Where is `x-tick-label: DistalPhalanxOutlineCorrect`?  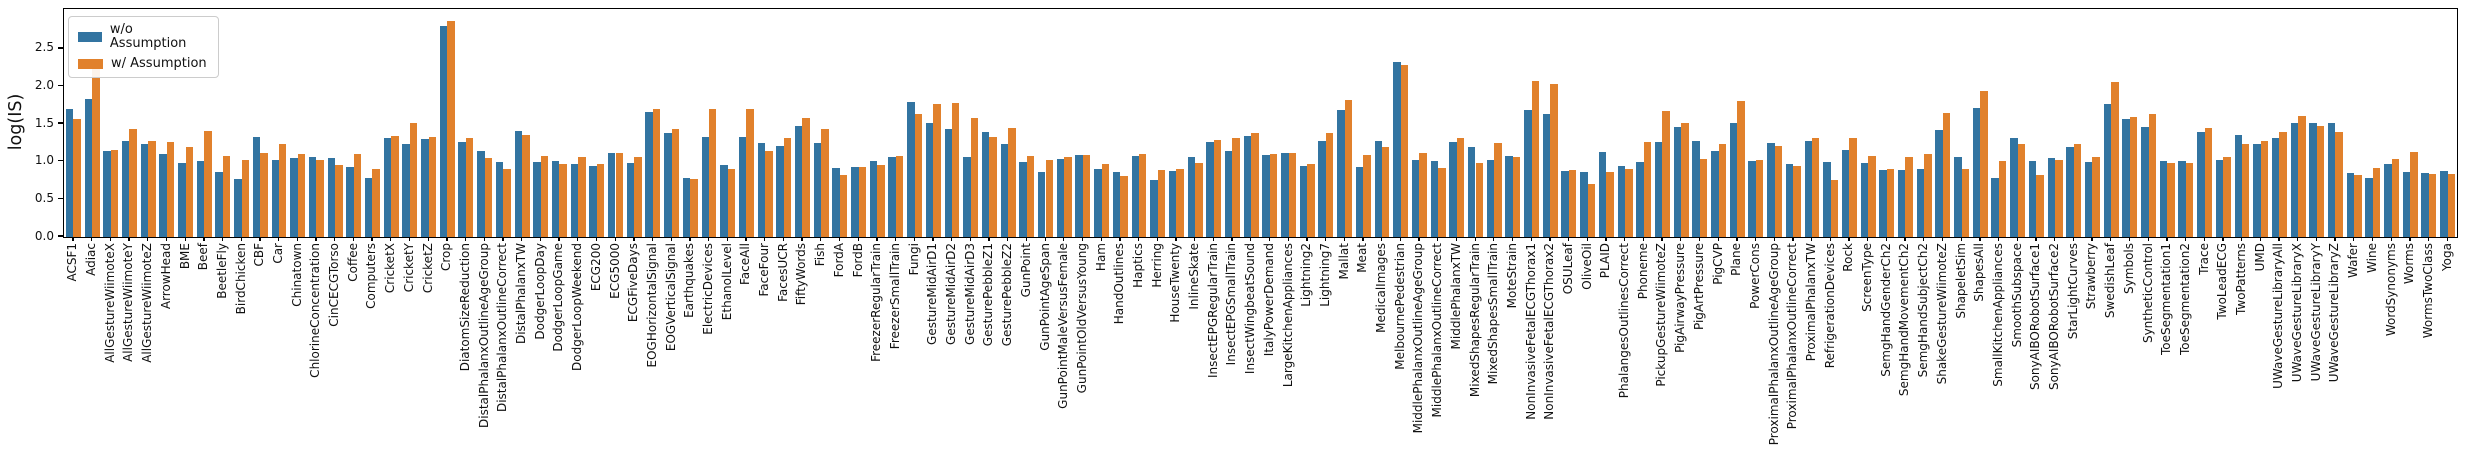
x-tick-label: DistalPhalanxOutlineCorrect is located at coordinates (502, 328).